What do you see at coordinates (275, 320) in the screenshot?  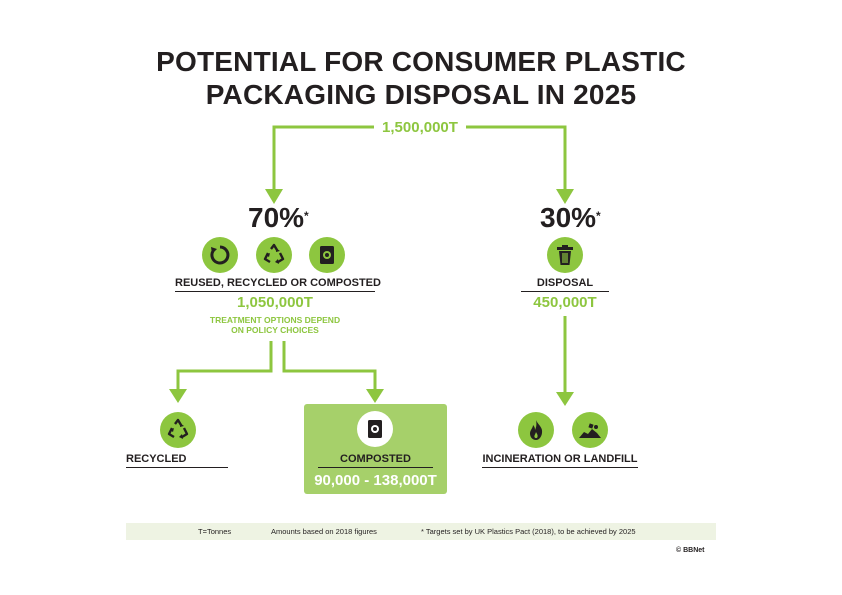 I see `treatment-note-line1: TREATMENT OPTIONS DEPEND` at bounding box center [275, 320].